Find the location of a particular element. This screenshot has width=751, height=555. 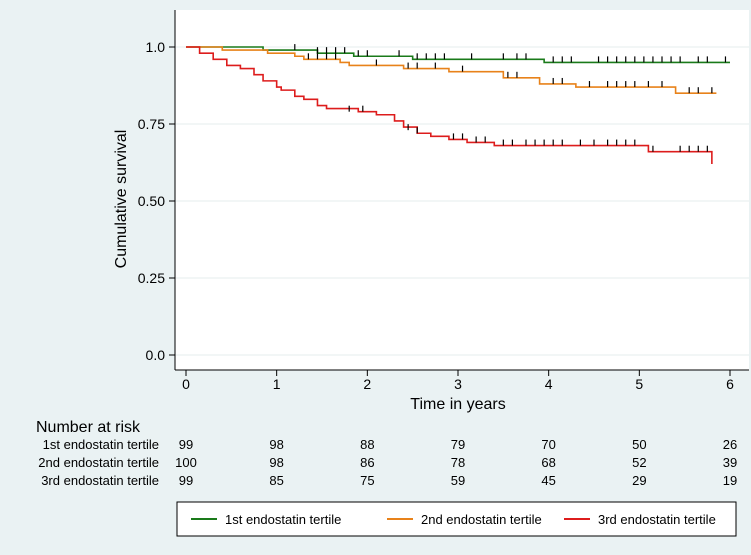

x-tick-label: 3 is located at coordinates (458, 384).